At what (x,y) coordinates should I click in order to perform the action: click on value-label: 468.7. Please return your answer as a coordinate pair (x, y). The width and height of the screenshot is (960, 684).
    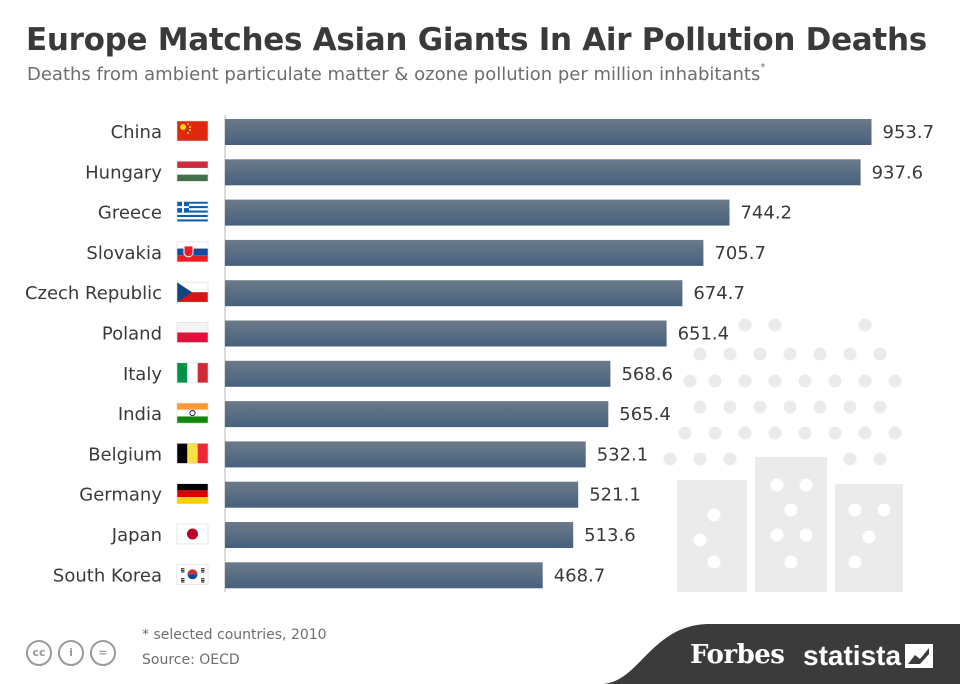
    Looking at the image, I should click on (580, 575).